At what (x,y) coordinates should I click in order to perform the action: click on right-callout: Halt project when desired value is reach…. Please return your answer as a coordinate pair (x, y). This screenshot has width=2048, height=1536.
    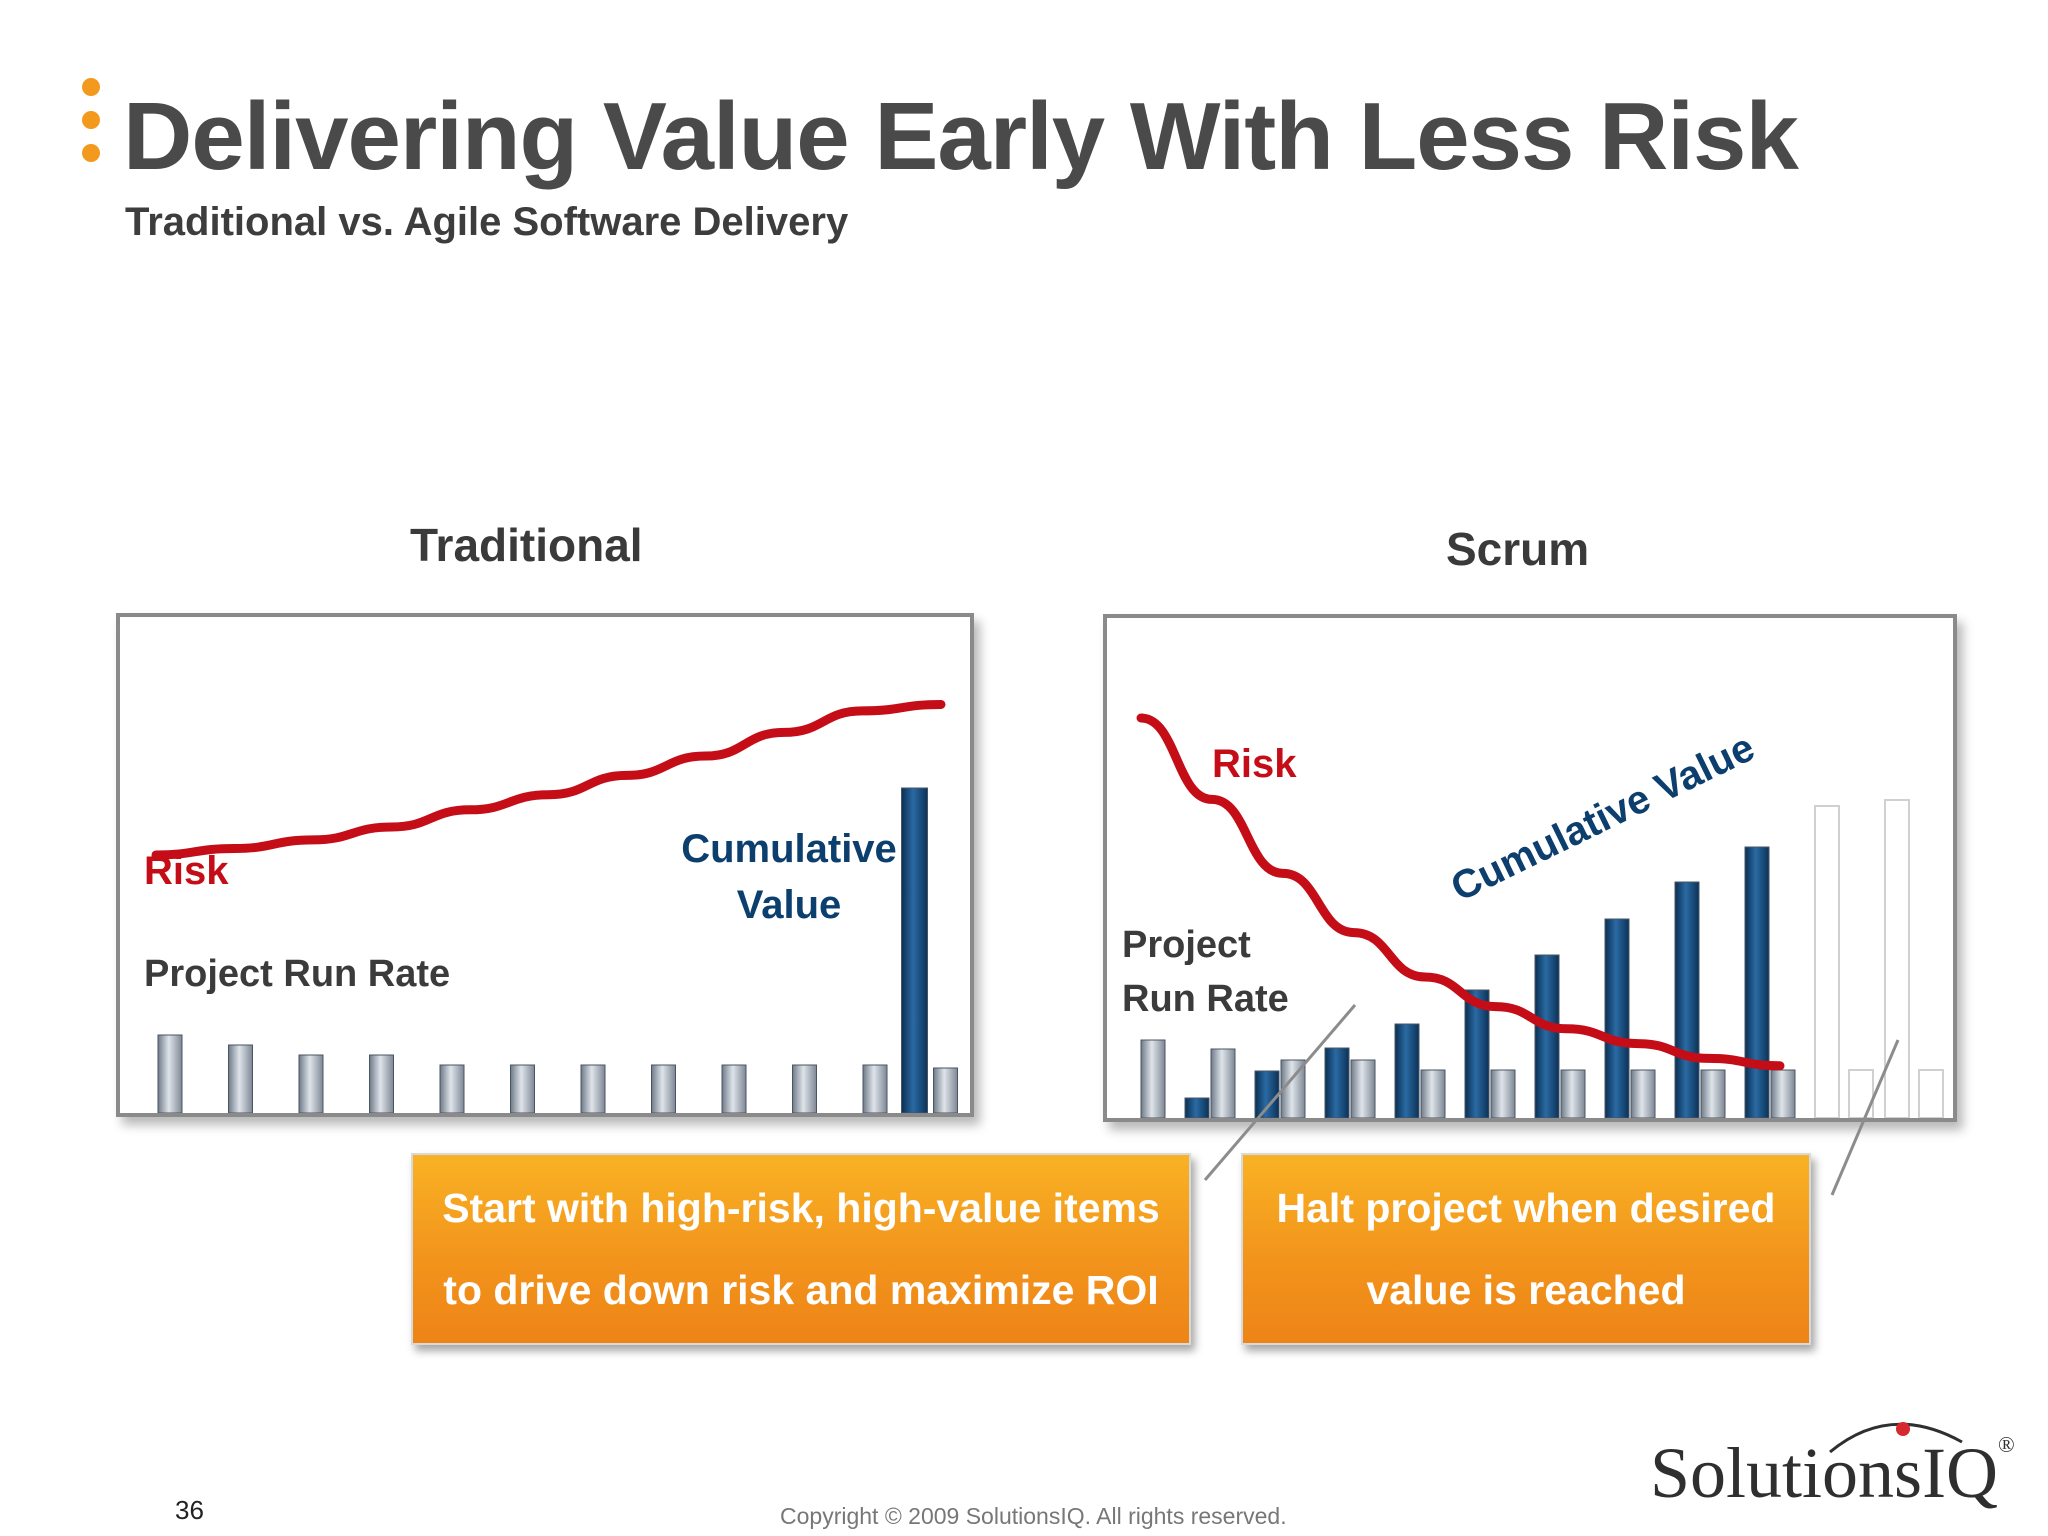
    Looking at the image, I should click on (1526, 1249).